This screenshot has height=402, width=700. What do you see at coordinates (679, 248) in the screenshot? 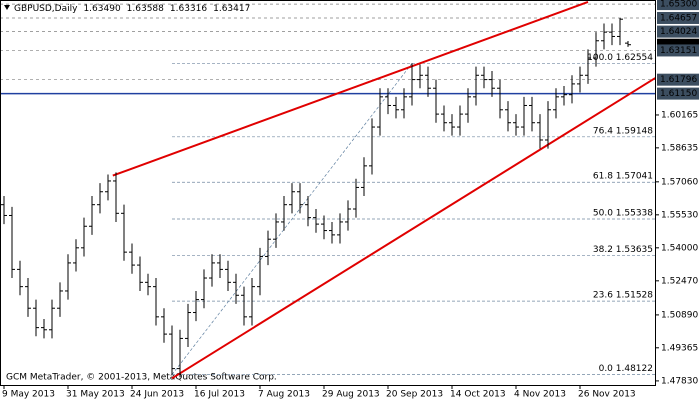
I see `y-tick-label: 1.54000` at bounding box center [679, 248].